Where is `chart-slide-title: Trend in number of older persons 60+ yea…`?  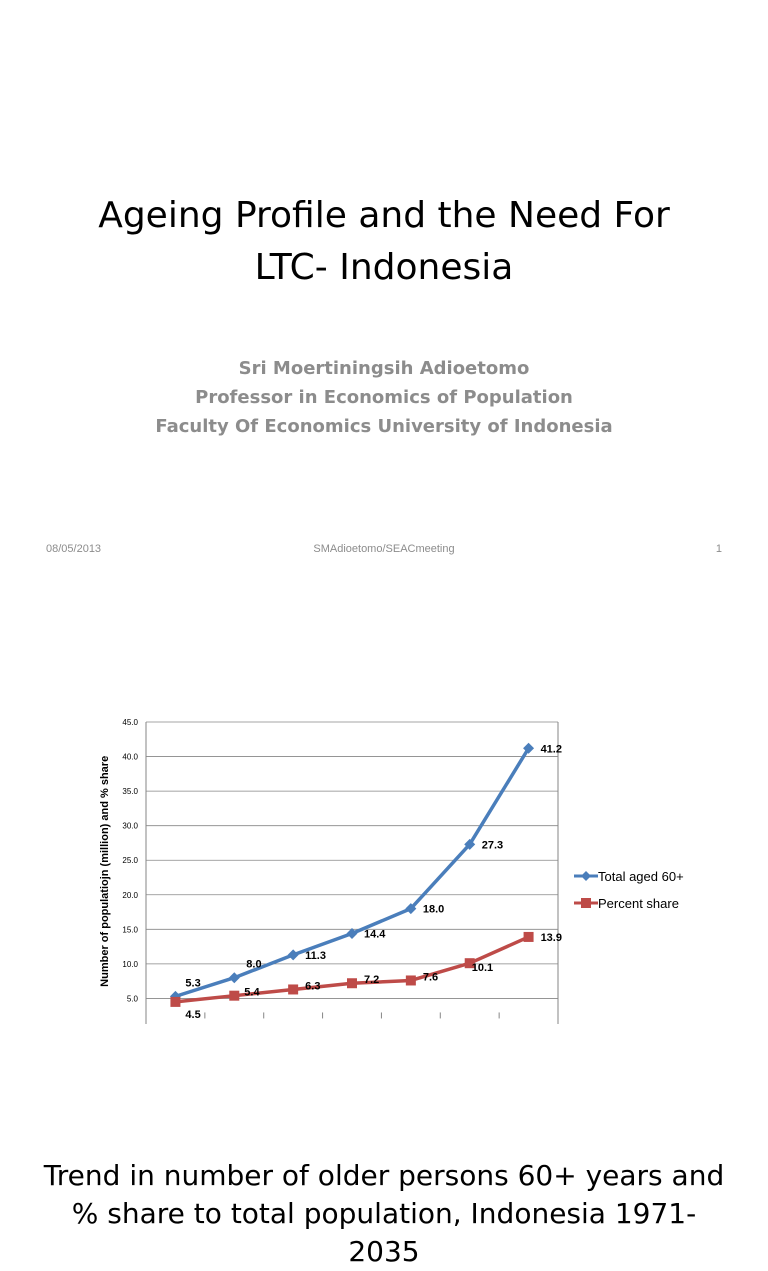
chart-slide-title: Trend in number of older persons 60+ yea… is located at coordinates (384, 1214).